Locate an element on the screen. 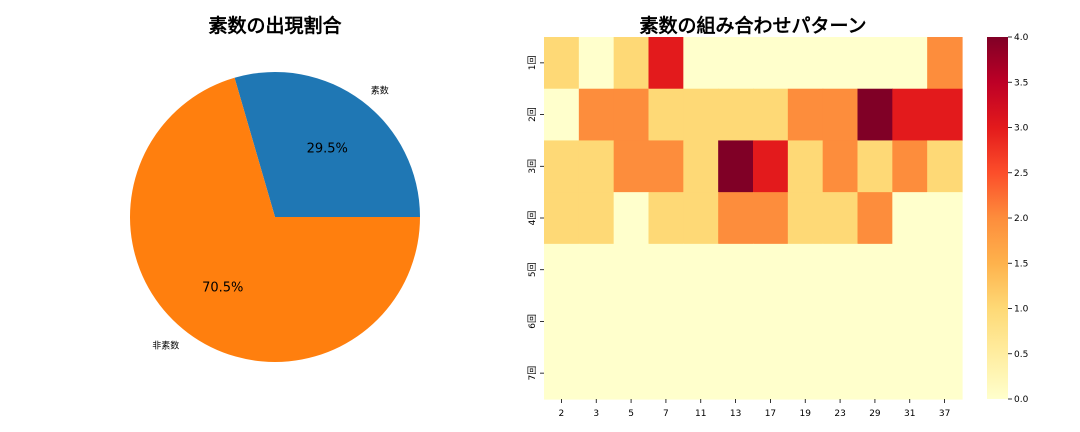 The height and width of the screenshot is (432, 1080). x-tick-label: 17 is located at coordinates (770, 414).